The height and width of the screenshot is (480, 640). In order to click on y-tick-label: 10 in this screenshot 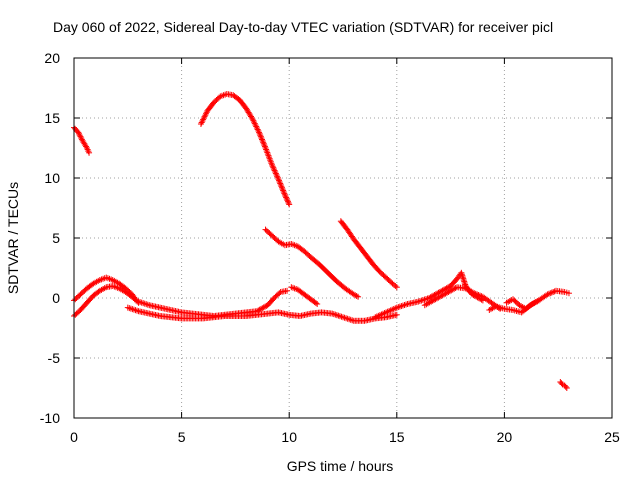, I will do `click(52, 178)`.